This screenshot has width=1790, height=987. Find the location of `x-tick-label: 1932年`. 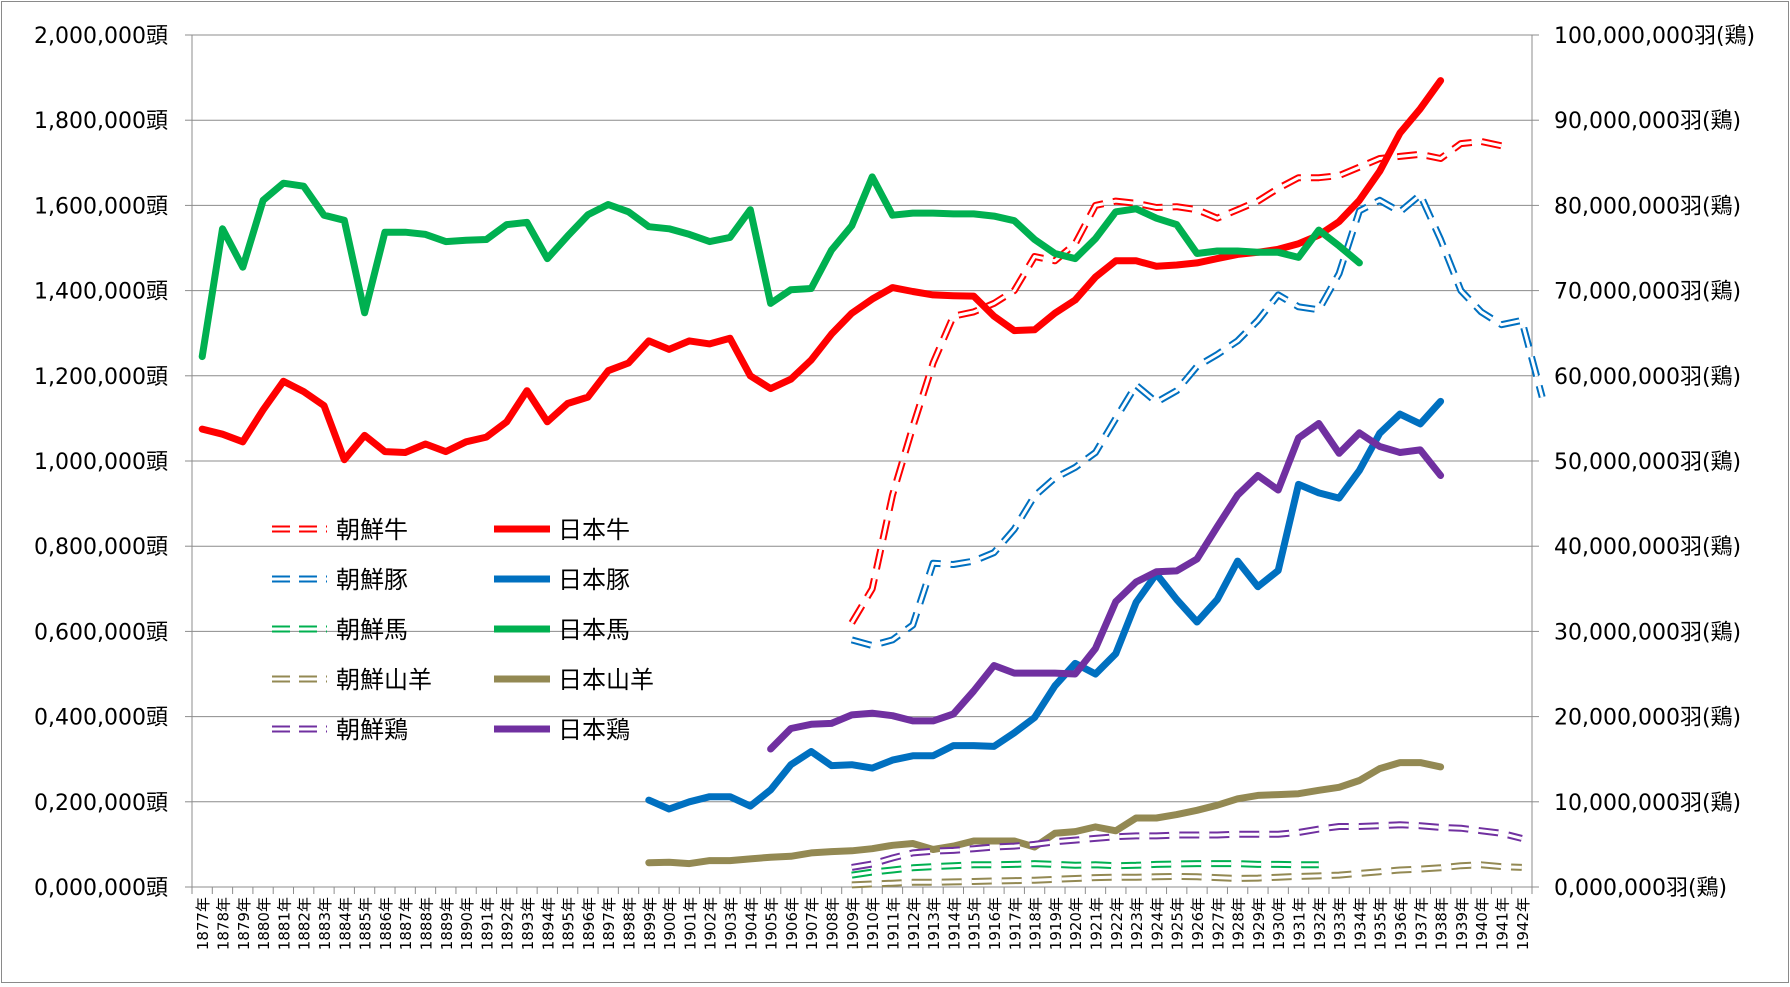

x-tick-label: 1932年 is located at coordinates (1320, 923).